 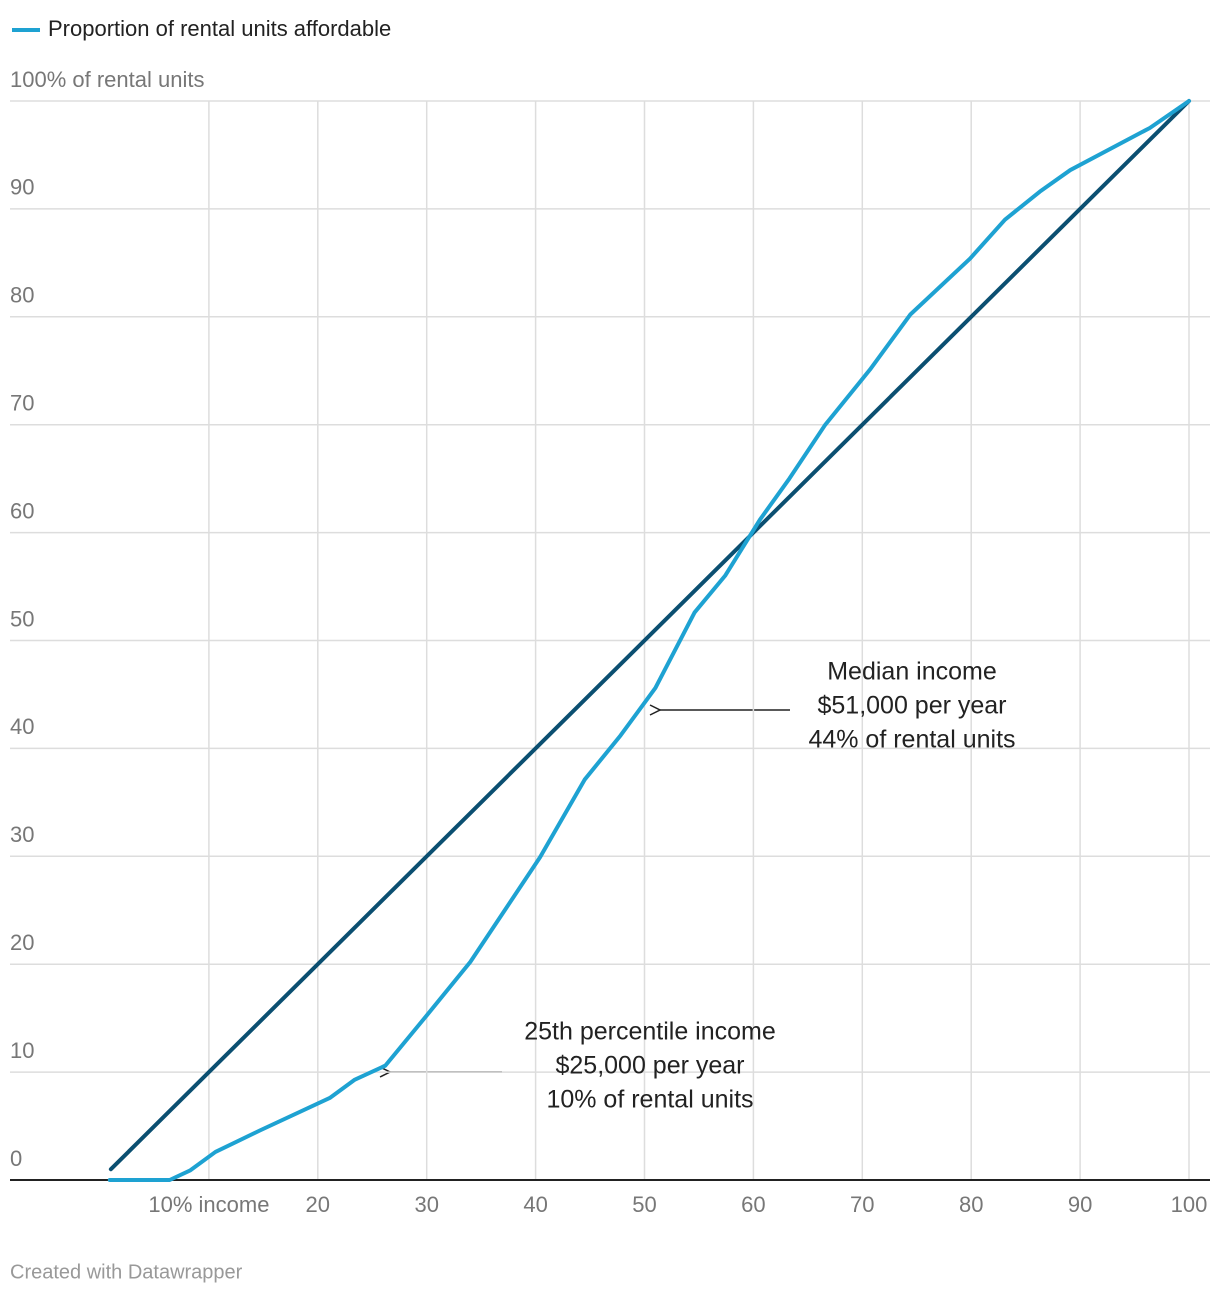 I want to click on y-tick-label: 70, so click(x=22, y=403).